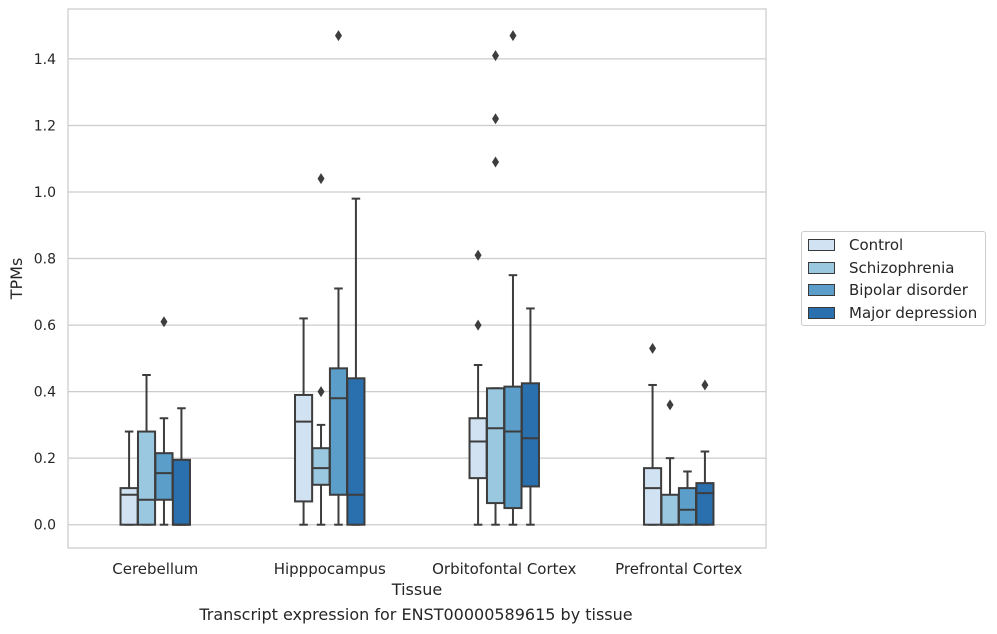 The image size is (997, 634). I want to click on box-bipolar-disorder-prefrontal-cortex, so click(687, 498).